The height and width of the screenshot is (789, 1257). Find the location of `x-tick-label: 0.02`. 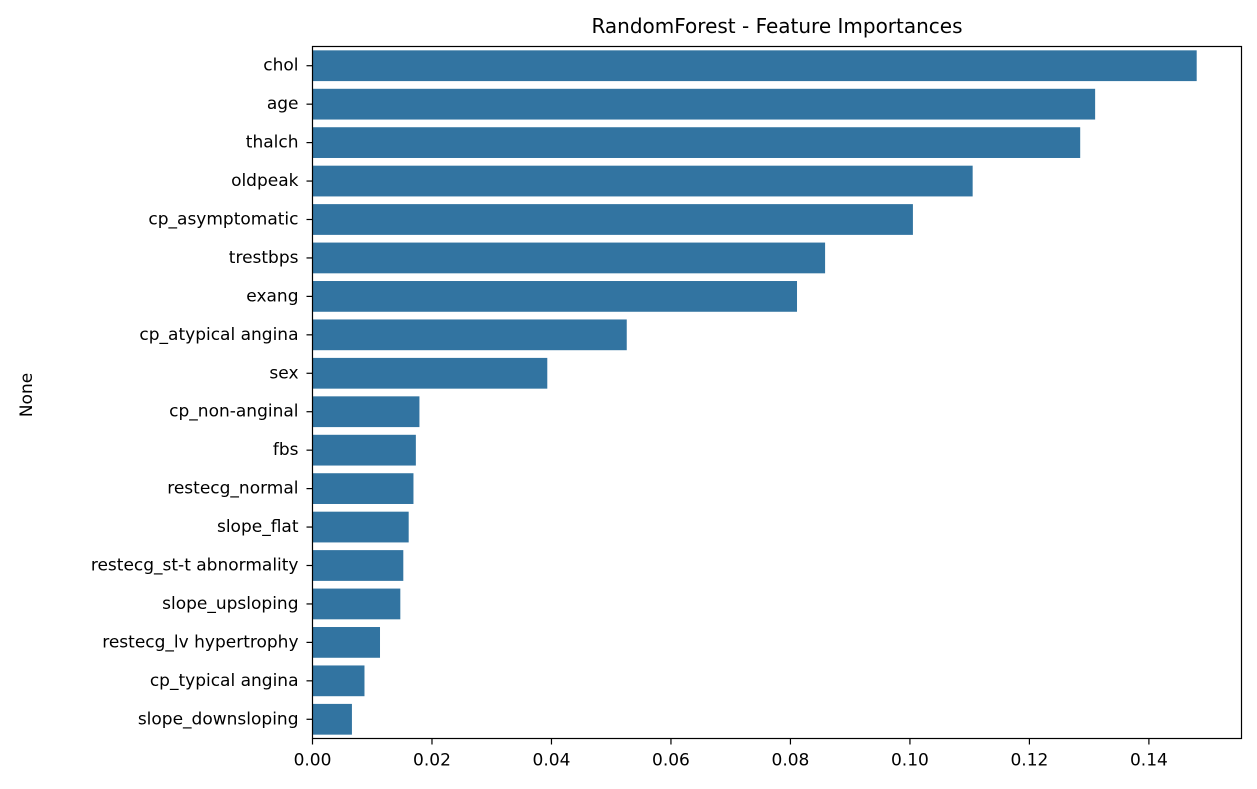

x-tick-label: 0.02 is located at coordinates (432, 761).